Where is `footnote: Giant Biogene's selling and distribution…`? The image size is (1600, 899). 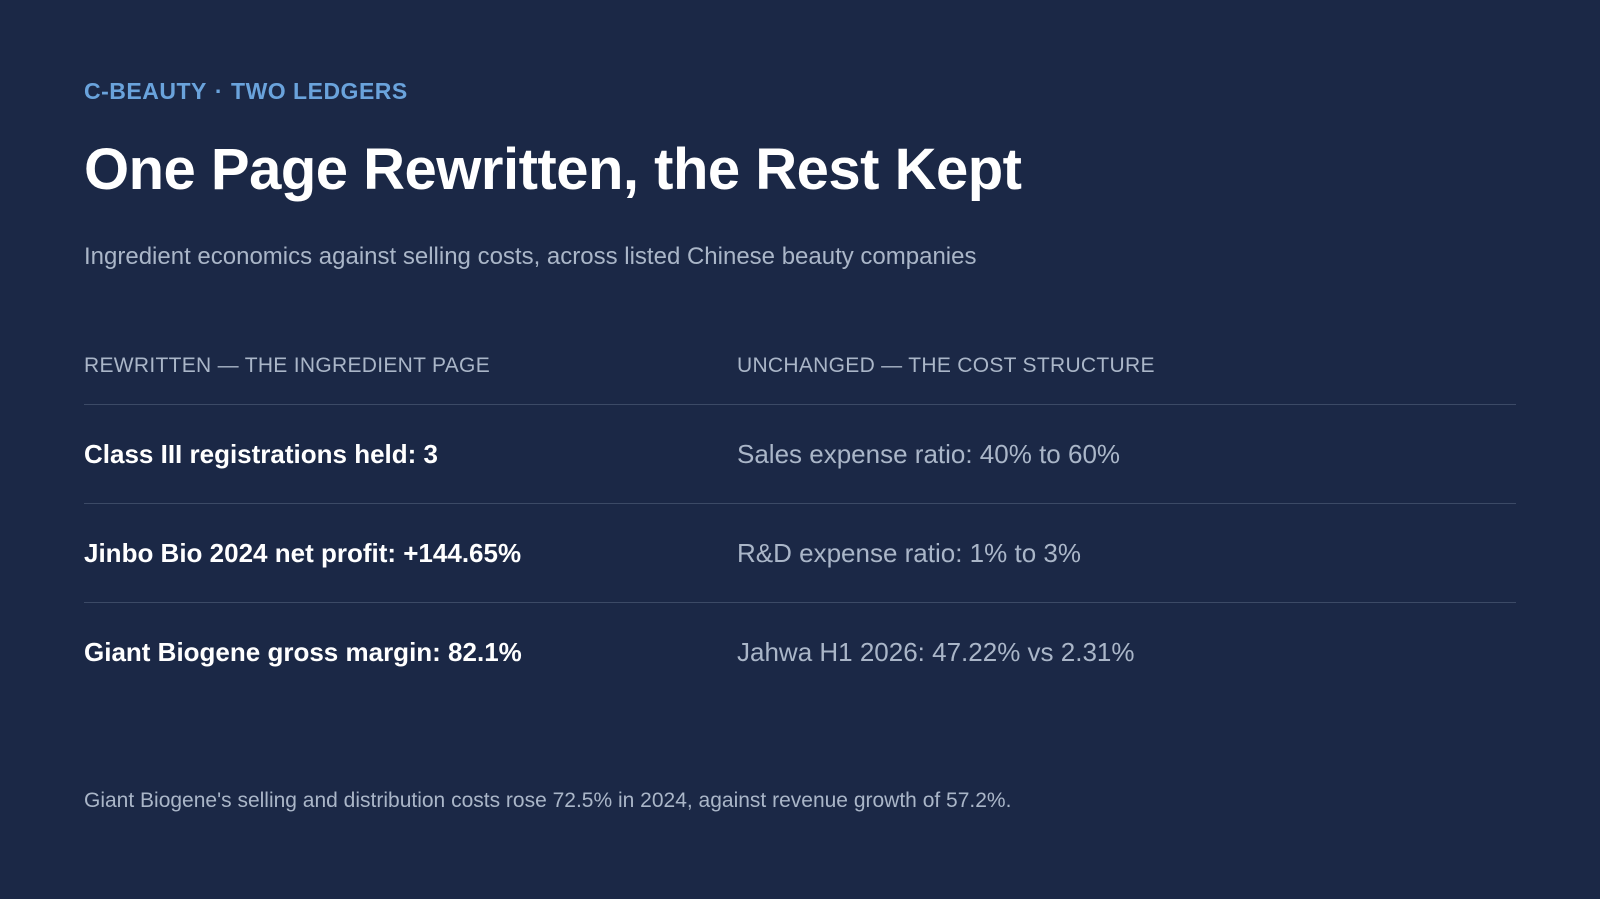 footnote: Giant Biogene's selling and distribution… is located at coordinates (548, 800).